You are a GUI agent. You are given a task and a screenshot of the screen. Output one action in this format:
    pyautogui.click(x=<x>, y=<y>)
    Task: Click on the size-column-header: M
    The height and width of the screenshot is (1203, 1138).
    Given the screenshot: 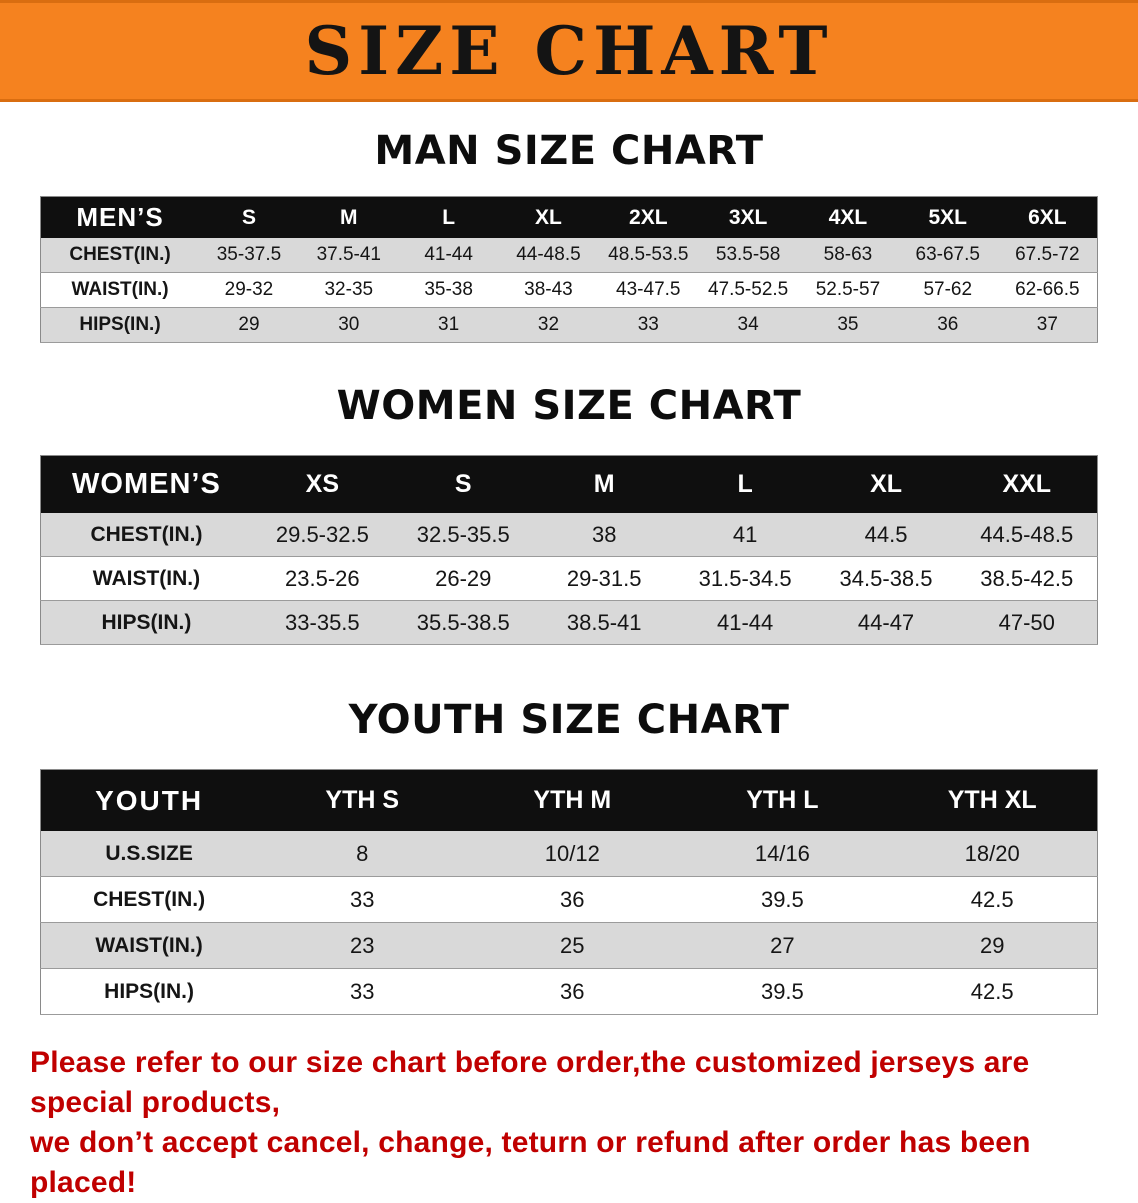 What is the action you would take?
    pyautogui.click(x=604, y=484)
    